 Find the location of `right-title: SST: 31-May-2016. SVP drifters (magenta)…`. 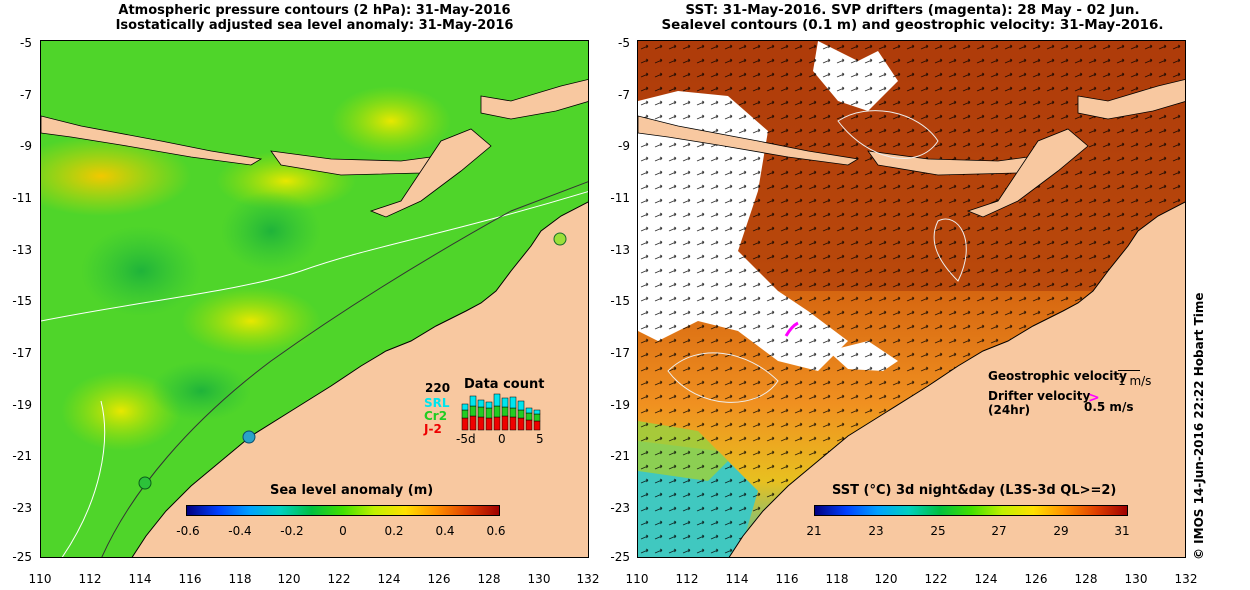

right-title: SST: 31-May-2016. SVP drifters (magenta)… is located at coordinates (912, 18).